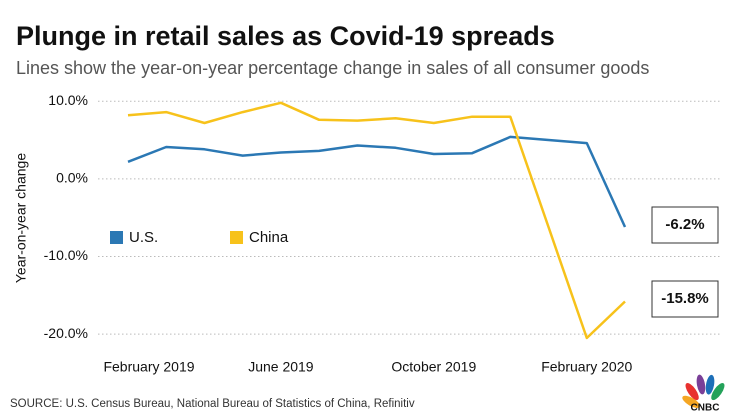 This screenshot has height=416, width=740. What do you see at coordinates (281, 367) in the screenshot?
I see `x-tick-label: June 2019` at bounding box center [281, 367].